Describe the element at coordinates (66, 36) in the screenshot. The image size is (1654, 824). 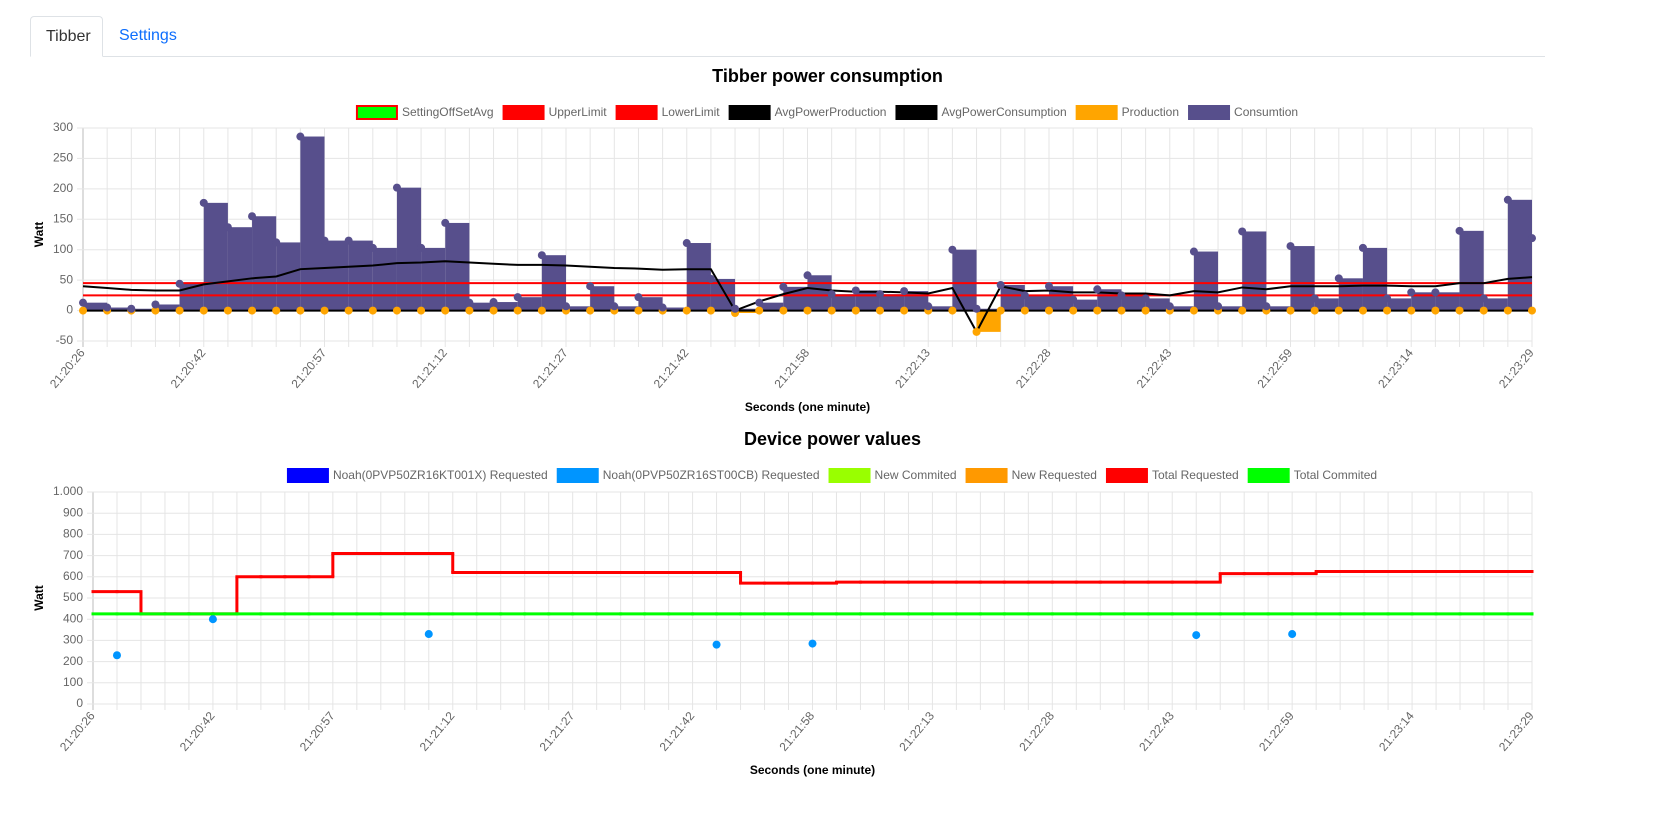
I see `tab: Tibber` at that location.